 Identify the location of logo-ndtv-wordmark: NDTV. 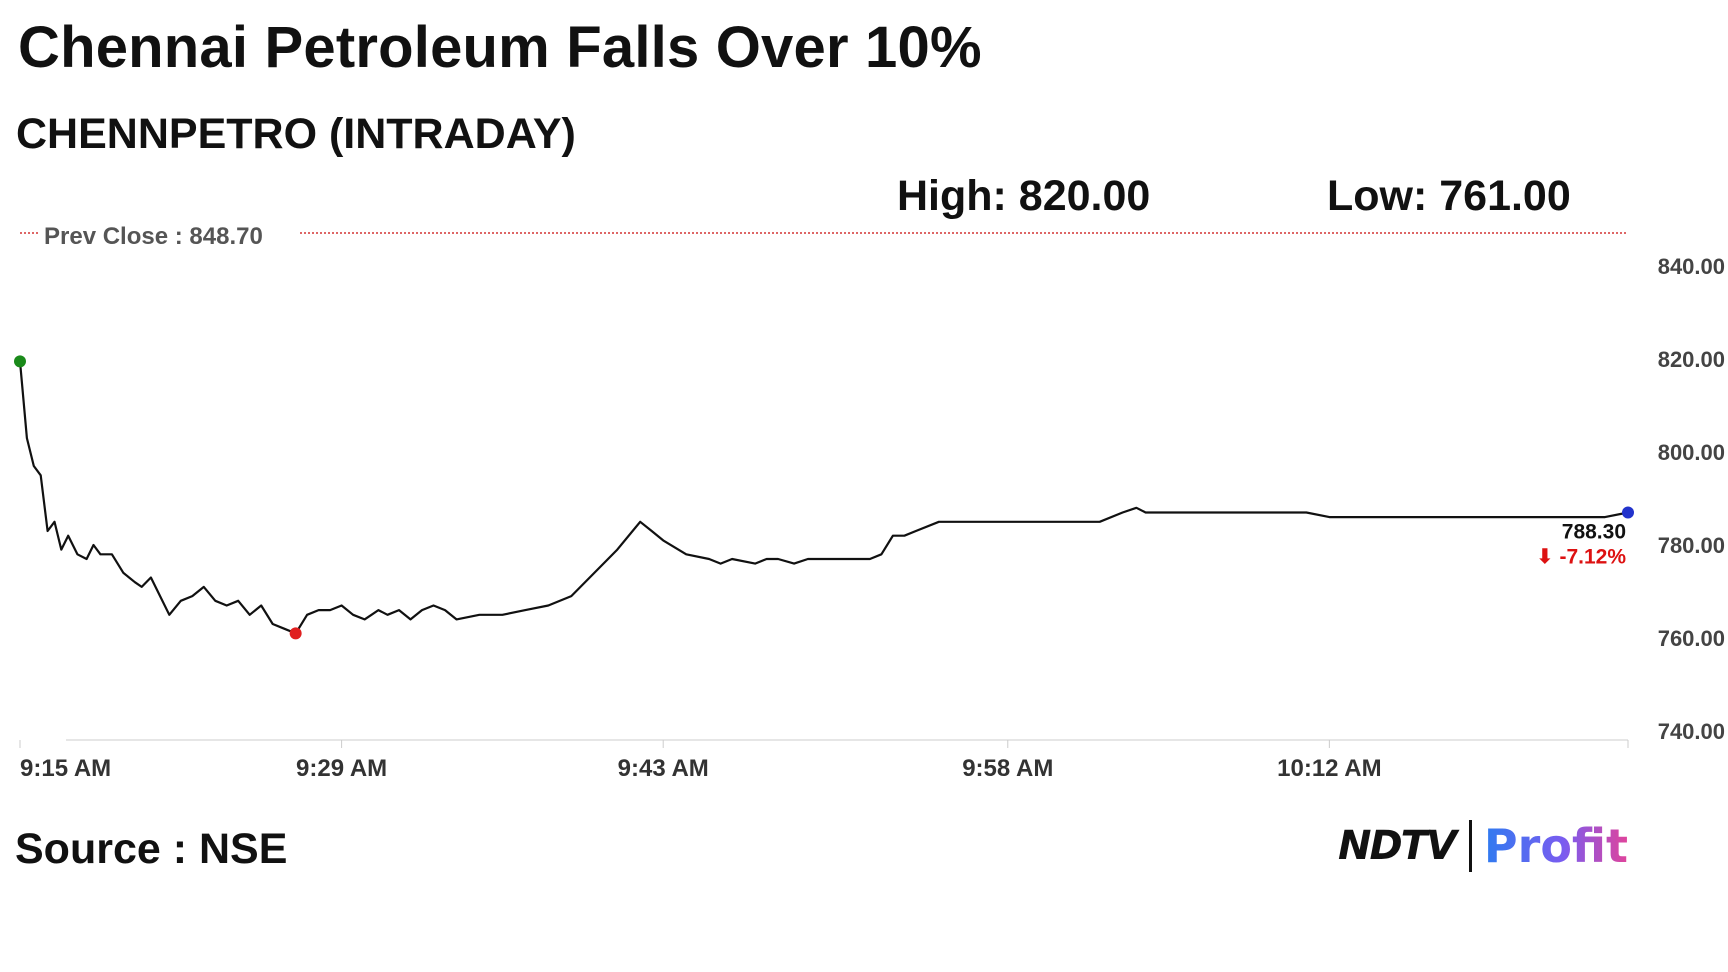
(1397, 846).